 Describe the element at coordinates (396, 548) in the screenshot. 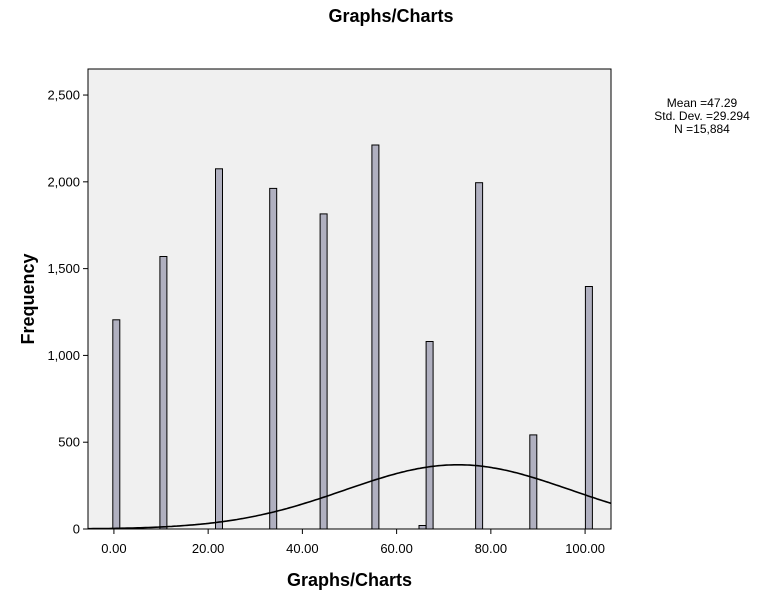

I see `x-tick-label: 60.00` at that location.